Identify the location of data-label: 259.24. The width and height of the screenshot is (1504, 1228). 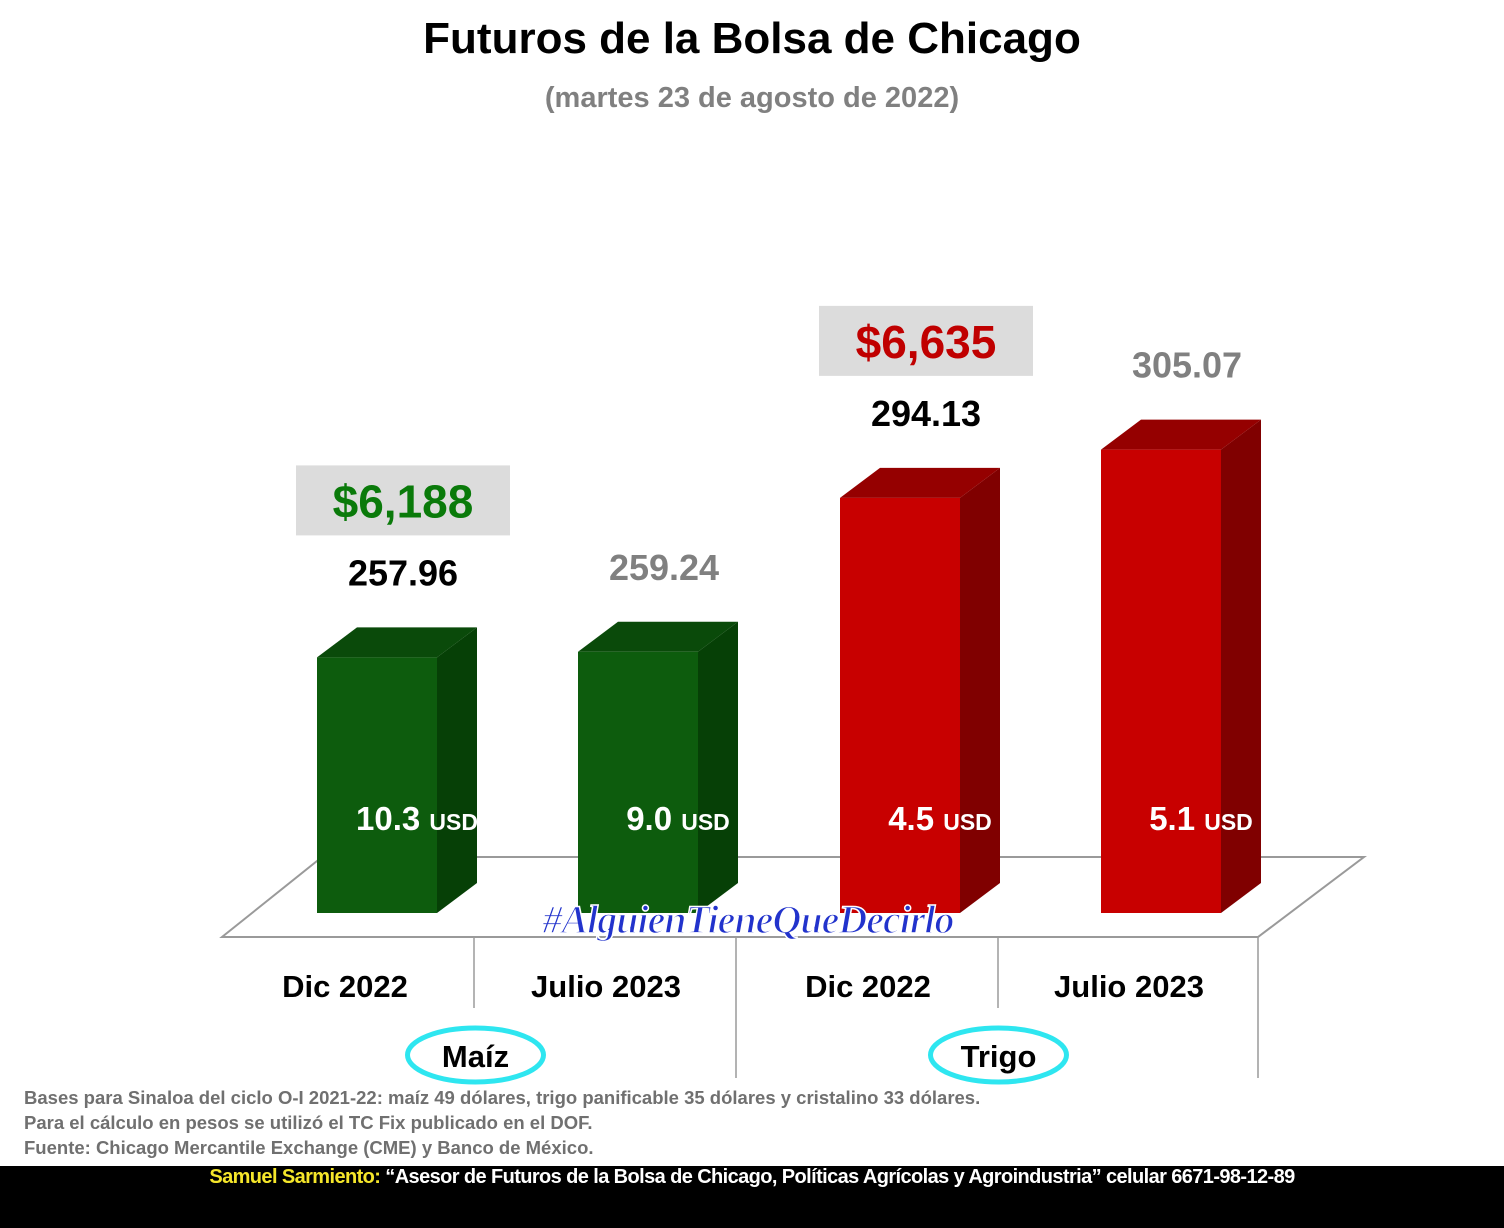
(664, 567).